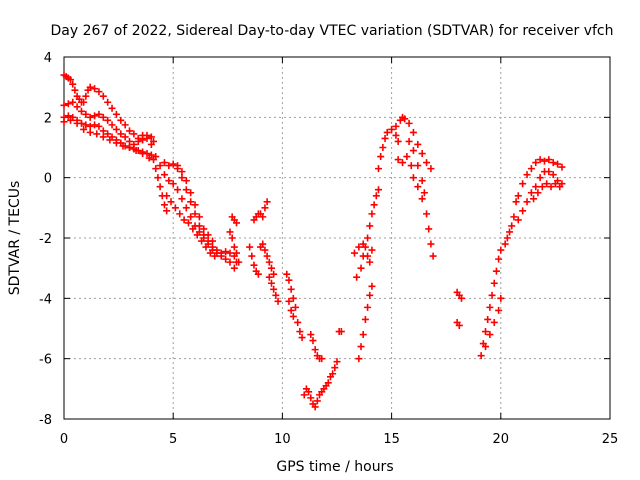 This screenshot has height=480, width=640. Describe the element at coordinates (64, 439) in the screenshot. I see `x-tick-label: 0` at that location.